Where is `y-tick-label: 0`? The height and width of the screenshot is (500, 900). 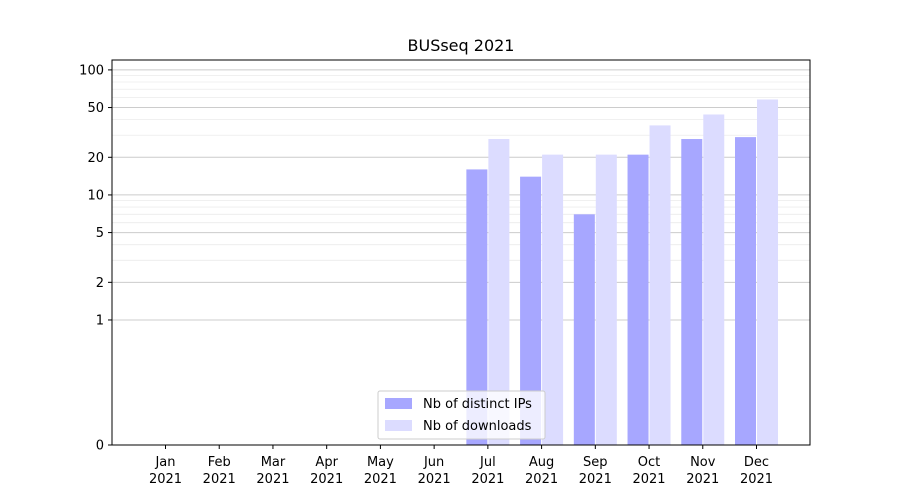 y-tick-label: 0 is located at coordinates (100, 446).